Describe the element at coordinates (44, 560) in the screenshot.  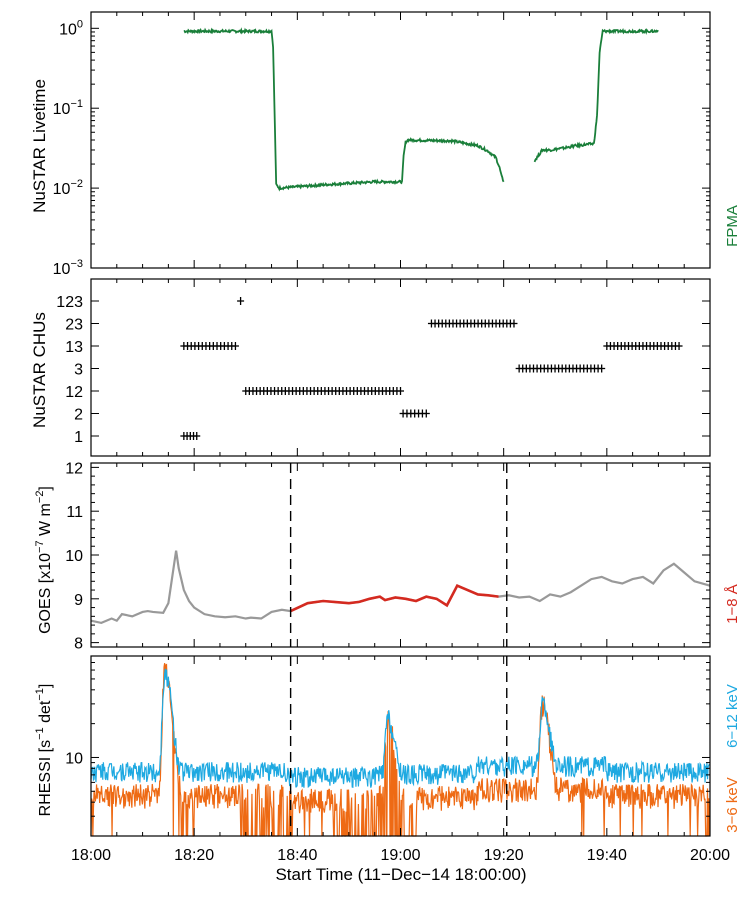
I see `goes-ylabel: GOES [x10−7 W m−2]` at that location.